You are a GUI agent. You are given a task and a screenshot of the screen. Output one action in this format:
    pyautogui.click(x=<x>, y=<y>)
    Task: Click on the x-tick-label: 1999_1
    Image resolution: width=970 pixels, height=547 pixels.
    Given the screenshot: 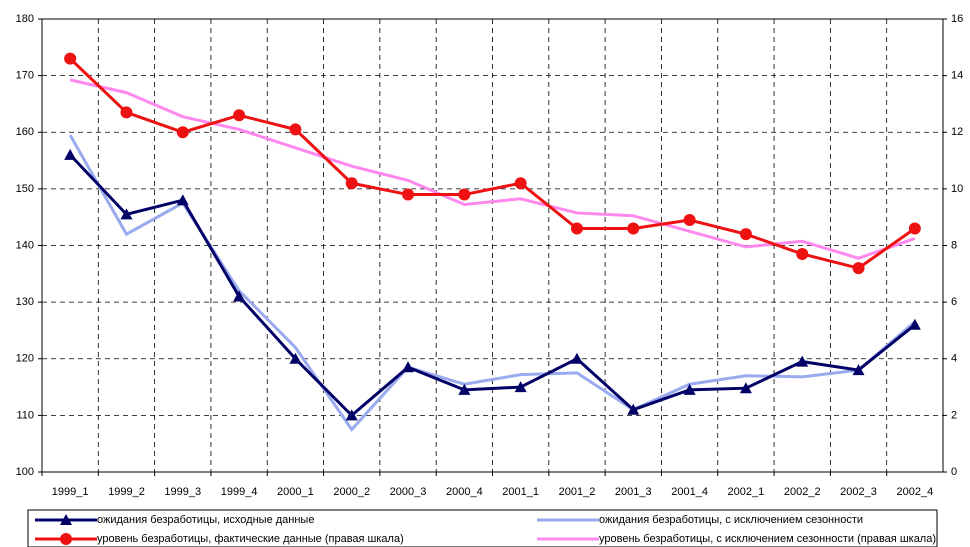 What is the action you would take?
    pyautogui.click(x=70, y=492)
    